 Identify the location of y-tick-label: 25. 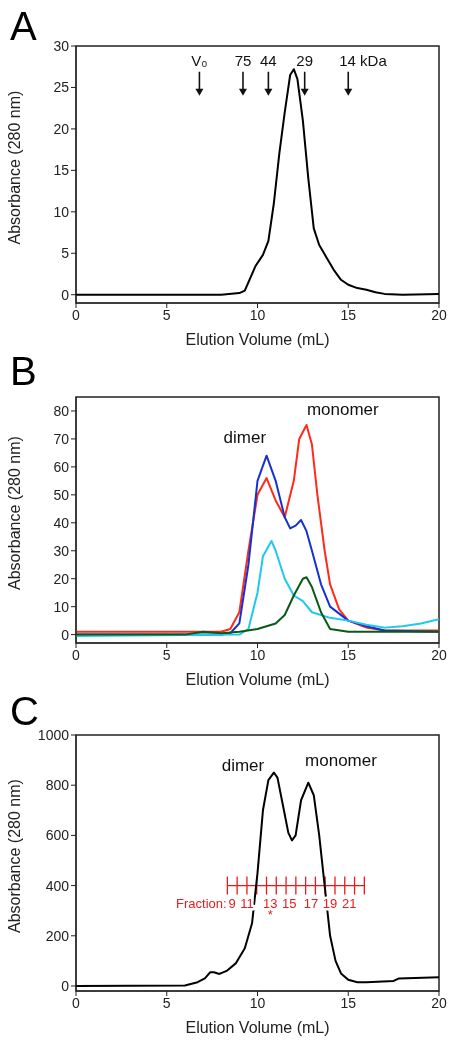
(61, 87).